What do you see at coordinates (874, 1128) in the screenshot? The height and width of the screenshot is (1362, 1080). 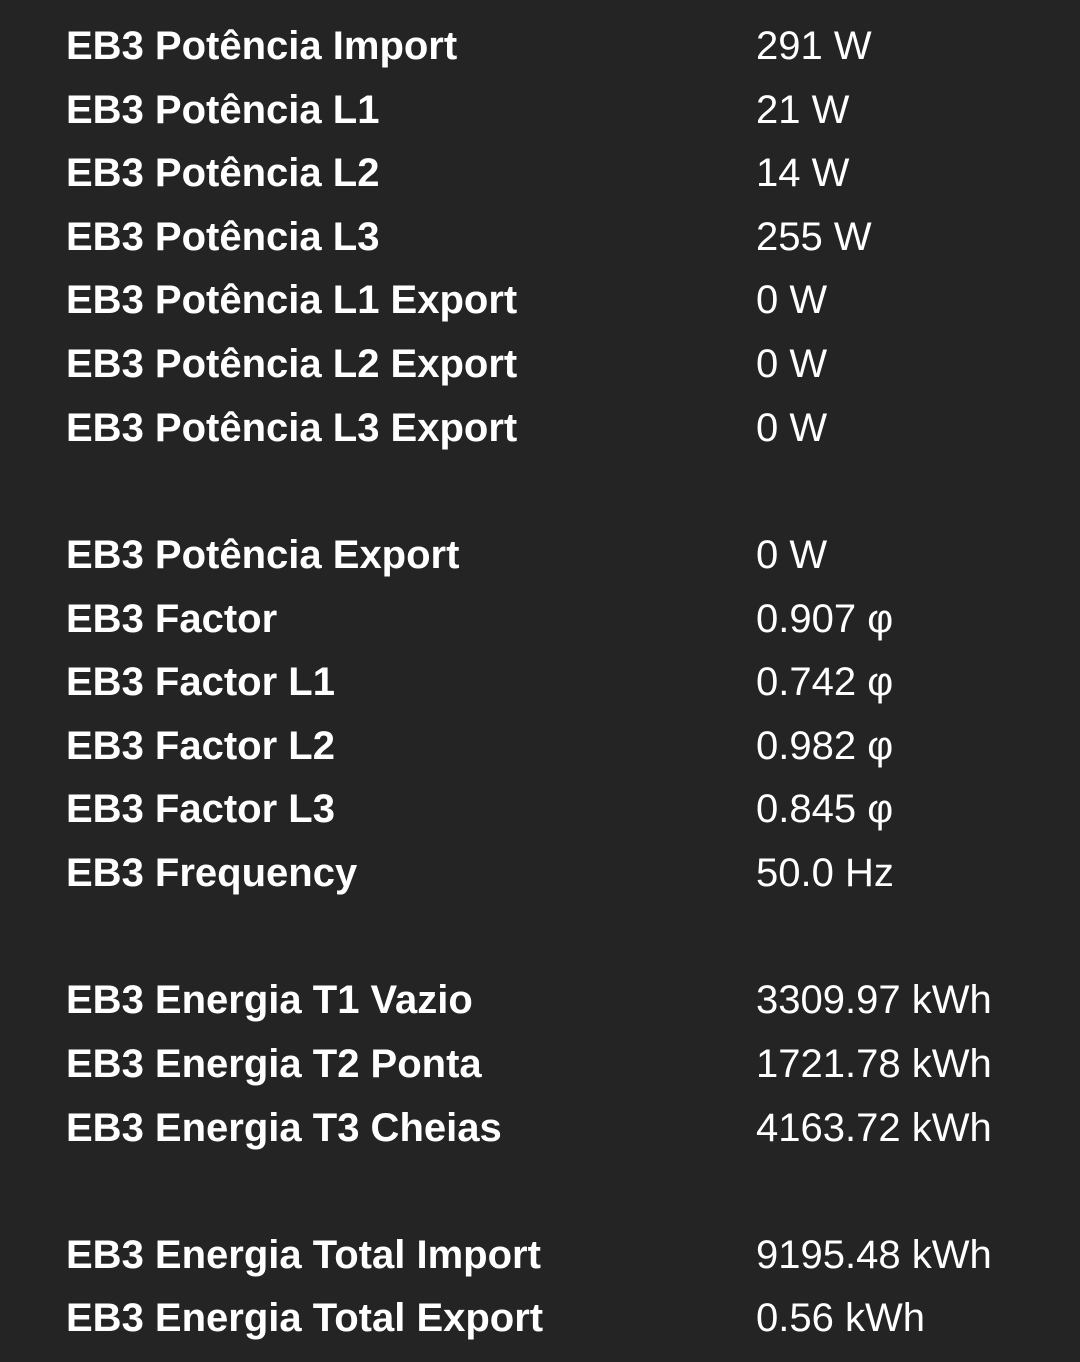 I see `sensor-value: 4163.72 kWh` at bounding box center [874, 1128].